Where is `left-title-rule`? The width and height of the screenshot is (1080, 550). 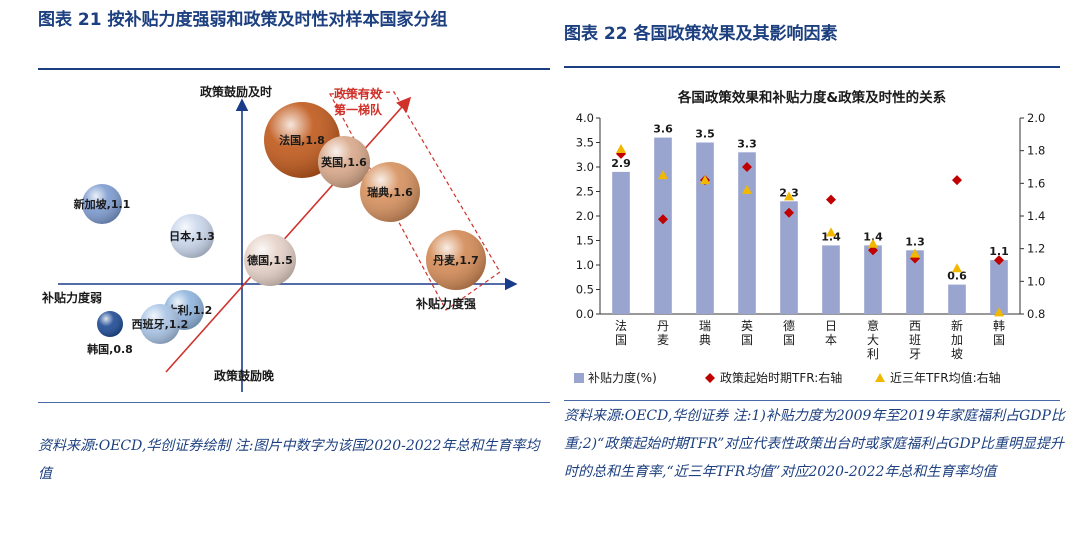
left-title-rule is located at coordinates (294, 69).